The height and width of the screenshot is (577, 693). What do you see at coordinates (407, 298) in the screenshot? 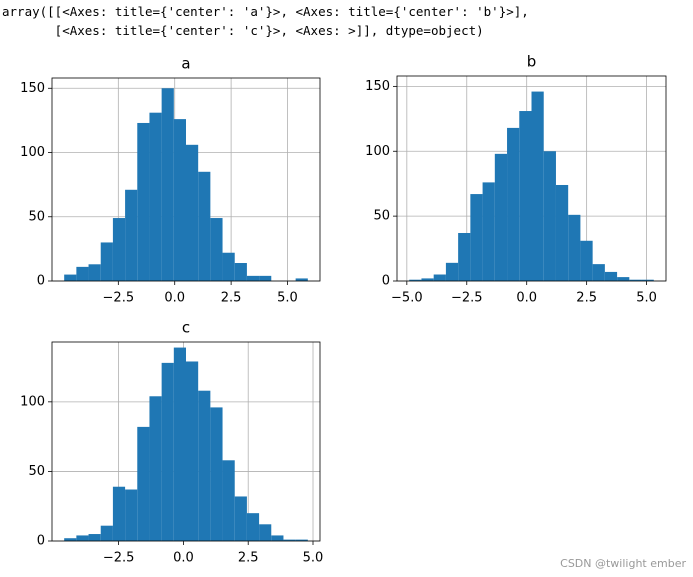
I see `x-tick-label: −5.0` at bounding box center [407, 298].